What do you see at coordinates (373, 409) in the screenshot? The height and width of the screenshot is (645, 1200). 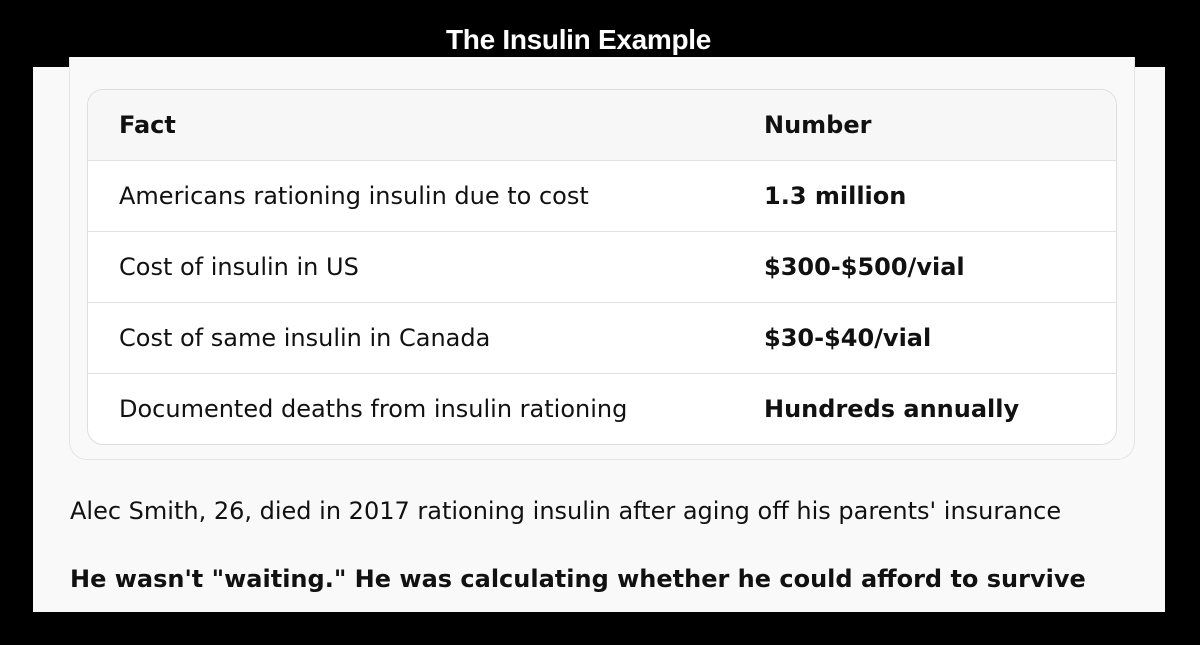 I see `table-cell: Documented deaths from insulin rationing` at bounding box center [373, 409].